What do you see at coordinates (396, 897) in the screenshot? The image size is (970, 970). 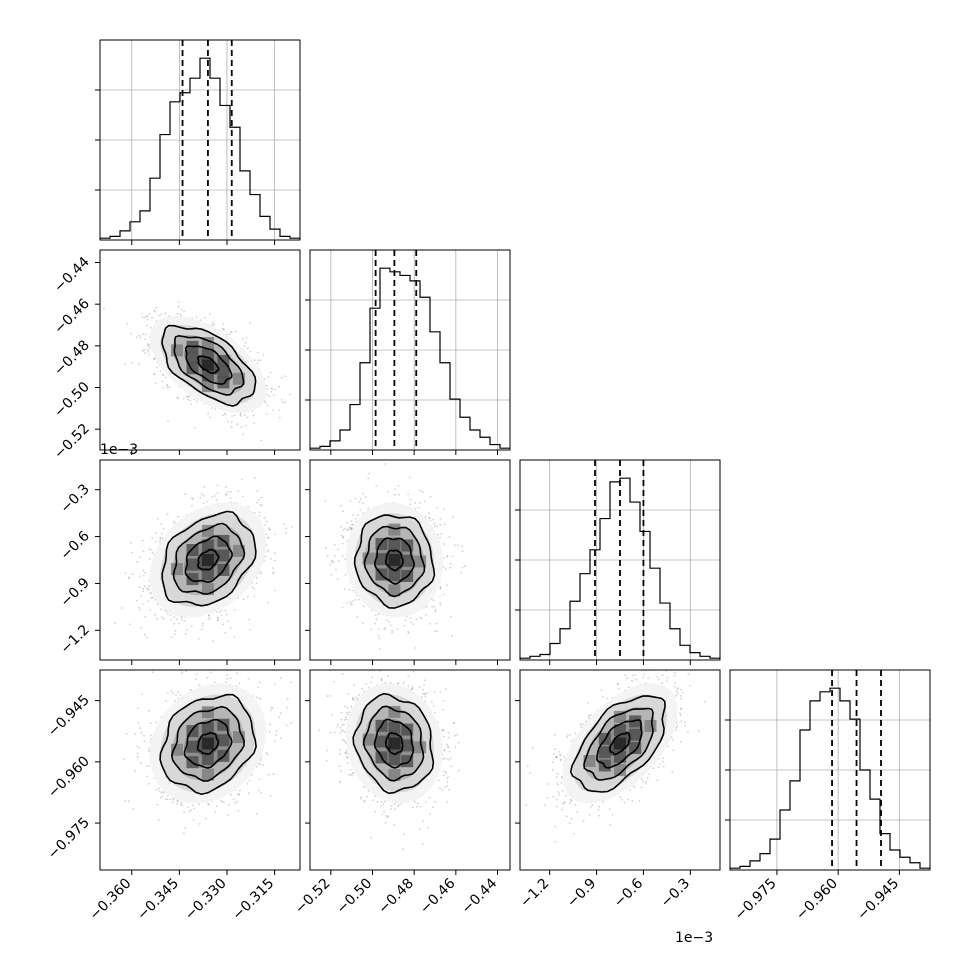 I see `x-tick-label: −0.48` at bounding box center [396, 897].